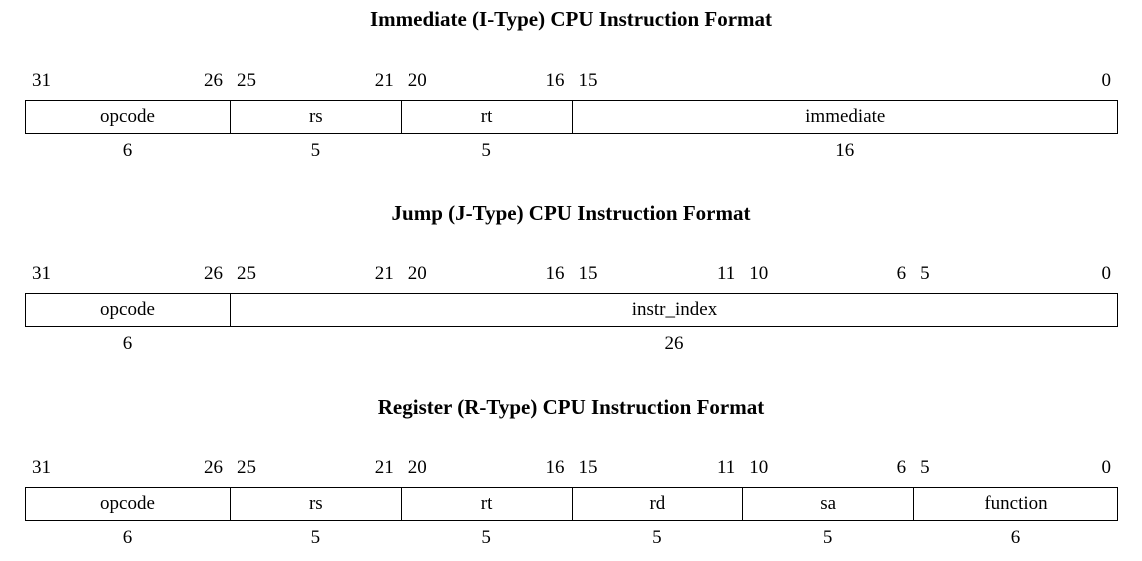 The image size is (1142, 561). Describe the element at coordinates (384, 273) in the screenshot. I see `bit-number-boundary: 21` at that location.